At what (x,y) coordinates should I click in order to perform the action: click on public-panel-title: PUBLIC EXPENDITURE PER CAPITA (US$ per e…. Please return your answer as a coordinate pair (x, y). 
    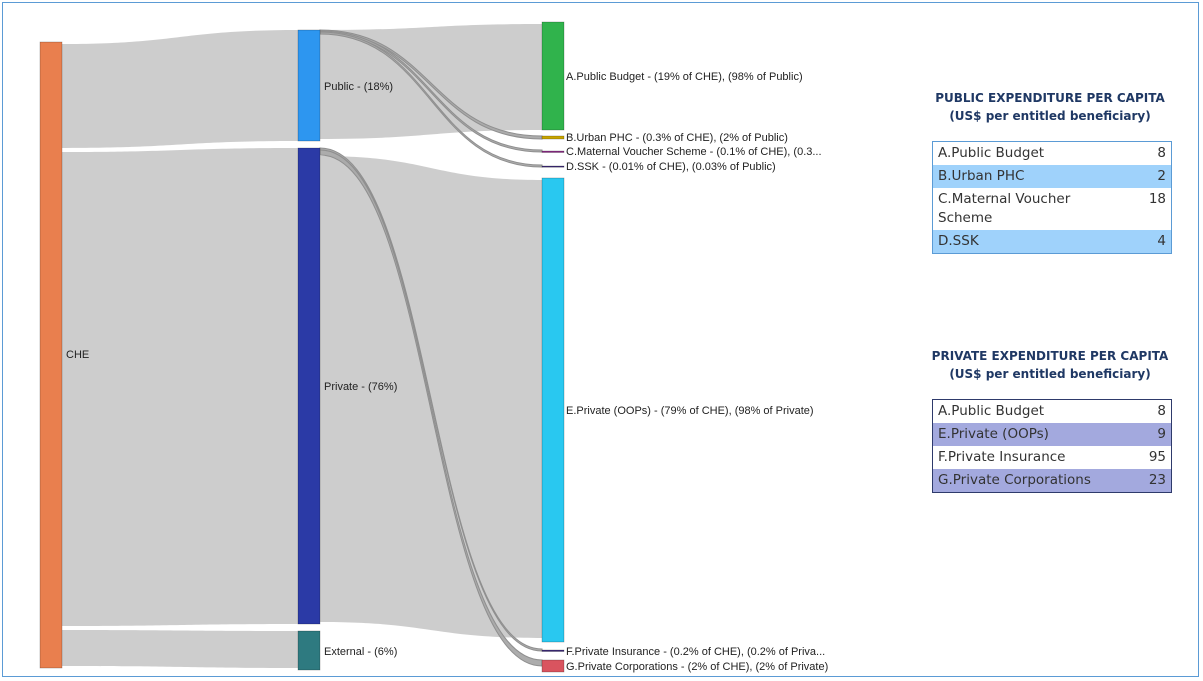
    Looking at the image, I should click on (1050, 107).